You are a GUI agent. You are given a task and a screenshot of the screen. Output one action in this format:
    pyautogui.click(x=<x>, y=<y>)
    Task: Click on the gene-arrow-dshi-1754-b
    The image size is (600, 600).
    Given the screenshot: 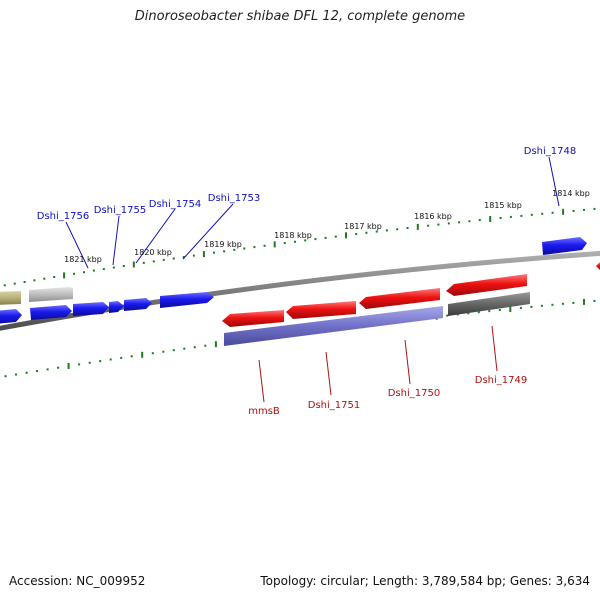 What is the action you would take?
    pyautogui.click(x=138, y=304)
    